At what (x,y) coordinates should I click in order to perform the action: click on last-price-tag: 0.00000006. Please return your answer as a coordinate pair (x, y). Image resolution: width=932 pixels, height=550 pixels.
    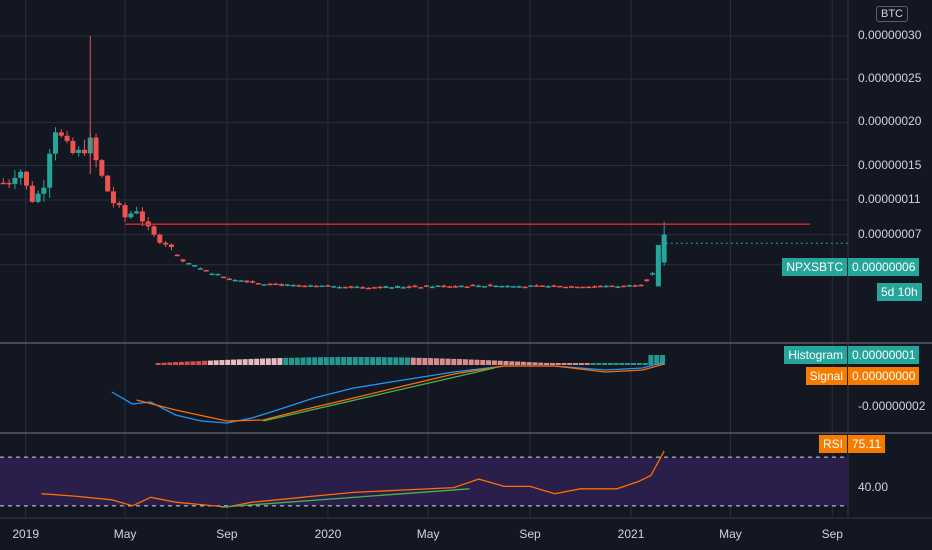
    Looking at the image, I should click on (884, 267).